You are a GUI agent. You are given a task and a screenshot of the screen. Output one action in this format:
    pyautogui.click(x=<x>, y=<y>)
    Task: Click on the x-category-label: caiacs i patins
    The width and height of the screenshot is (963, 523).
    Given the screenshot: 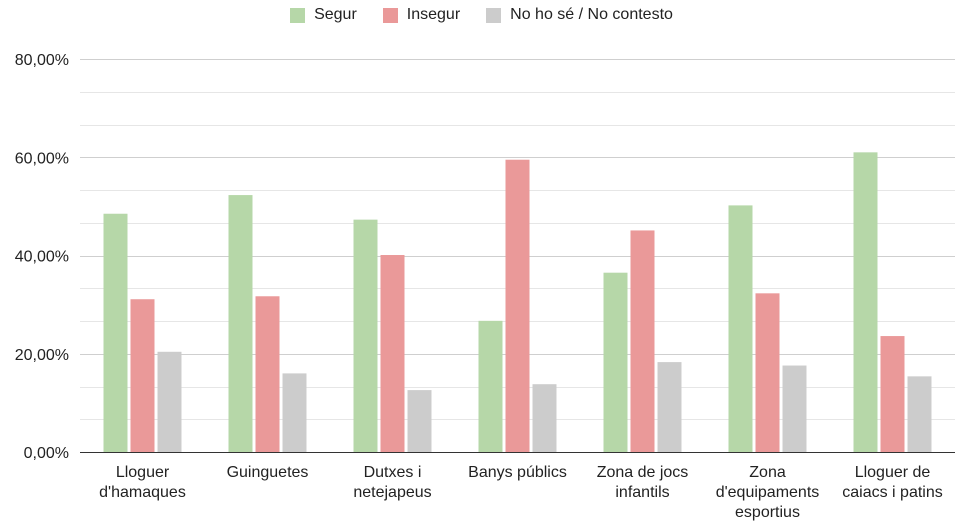 What is the action you would take?
    pyautogui.click(x=892, y=492)
    